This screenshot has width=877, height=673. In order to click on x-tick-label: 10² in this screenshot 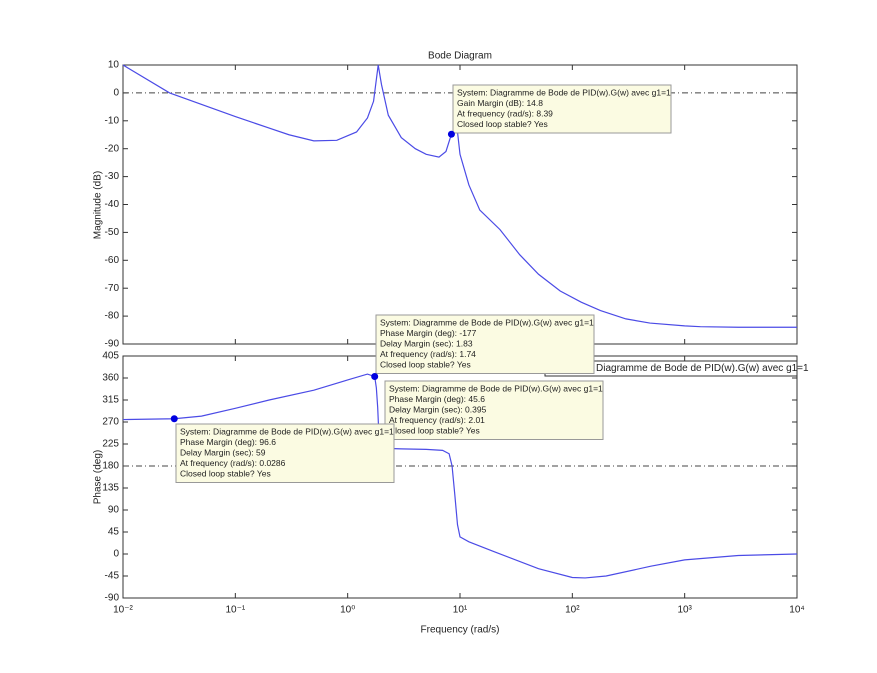, I will do `click(572, 610)`.